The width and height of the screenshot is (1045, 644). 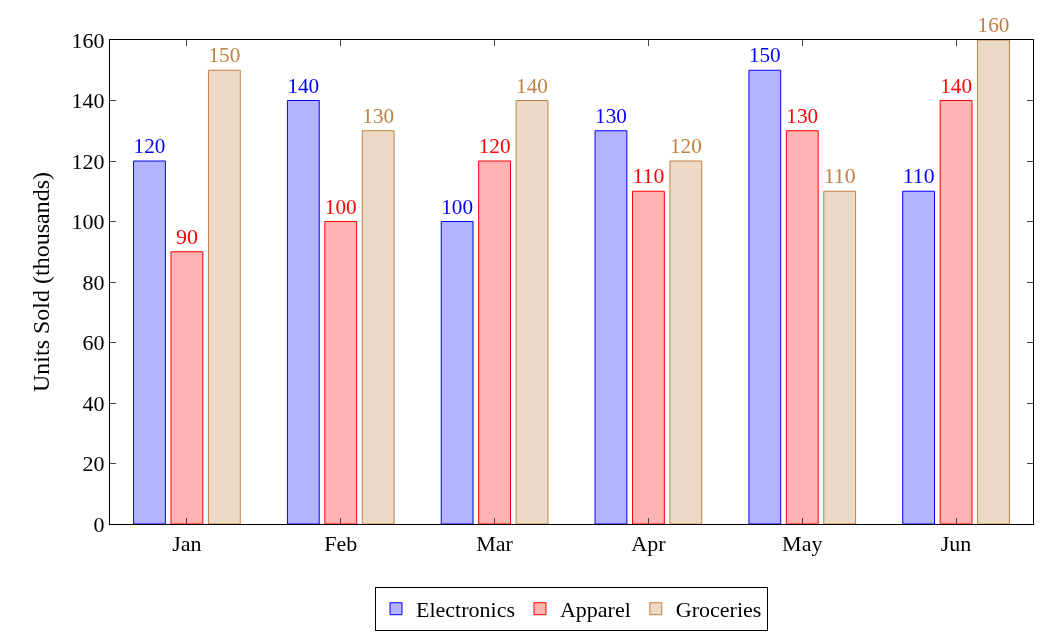 What do you see at coordinates (187, 544) in the screenshot?
I see `x-tick-label: Jan` at bounding box center [187, 544].